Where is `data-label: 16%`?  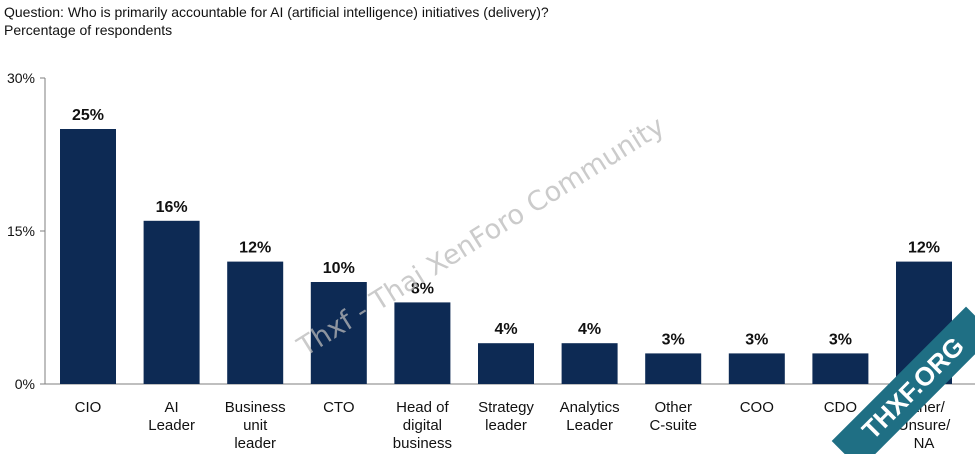
data-label: 16% is located at coordinates (172, 207).